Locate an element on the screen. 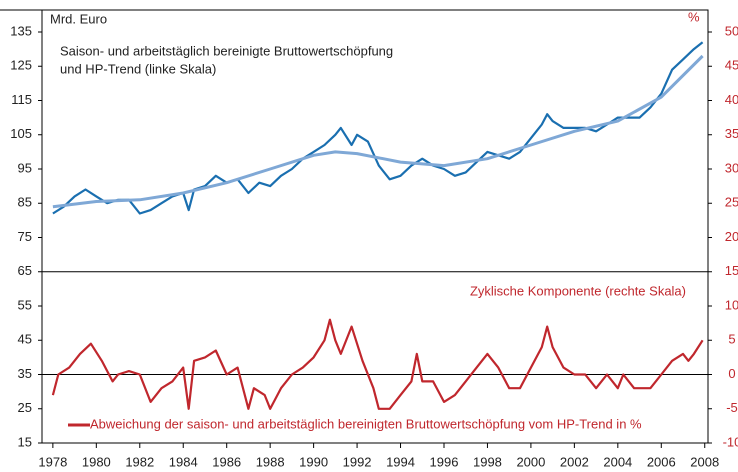 This screenshot has height=472, width=738. annotation: Zyklische Komponente (rechte Skala) is located at coordinates (578, 290).